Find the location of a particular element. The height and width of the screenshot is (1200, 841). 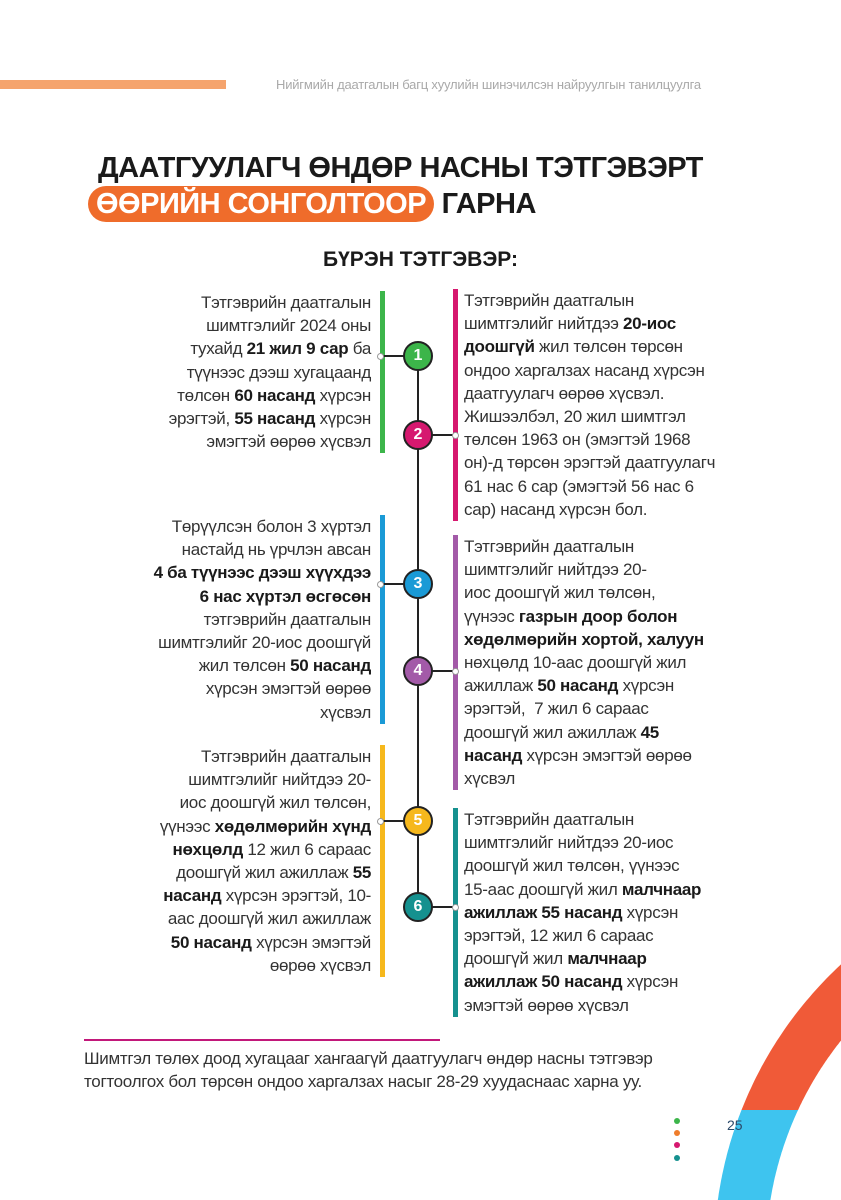

text-line: ажиллаж 55 насанд хүрсэн is located at coordinates (582, 912).